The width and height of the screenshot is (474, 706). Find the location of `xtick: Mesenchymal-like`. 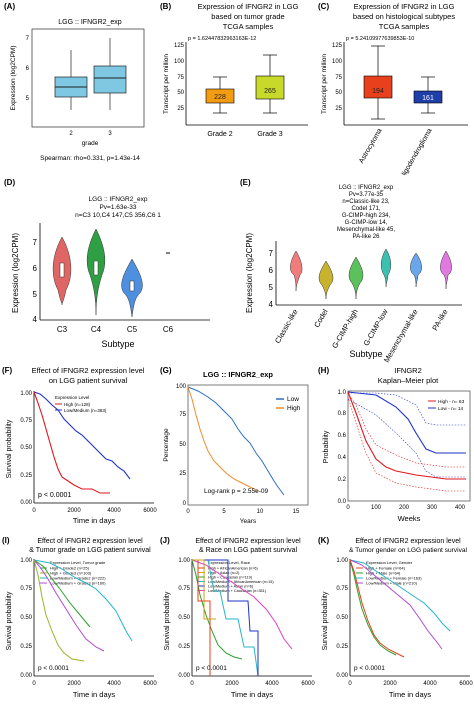

xtick: Mesenchymal-like is located at coordinates (401, 336).